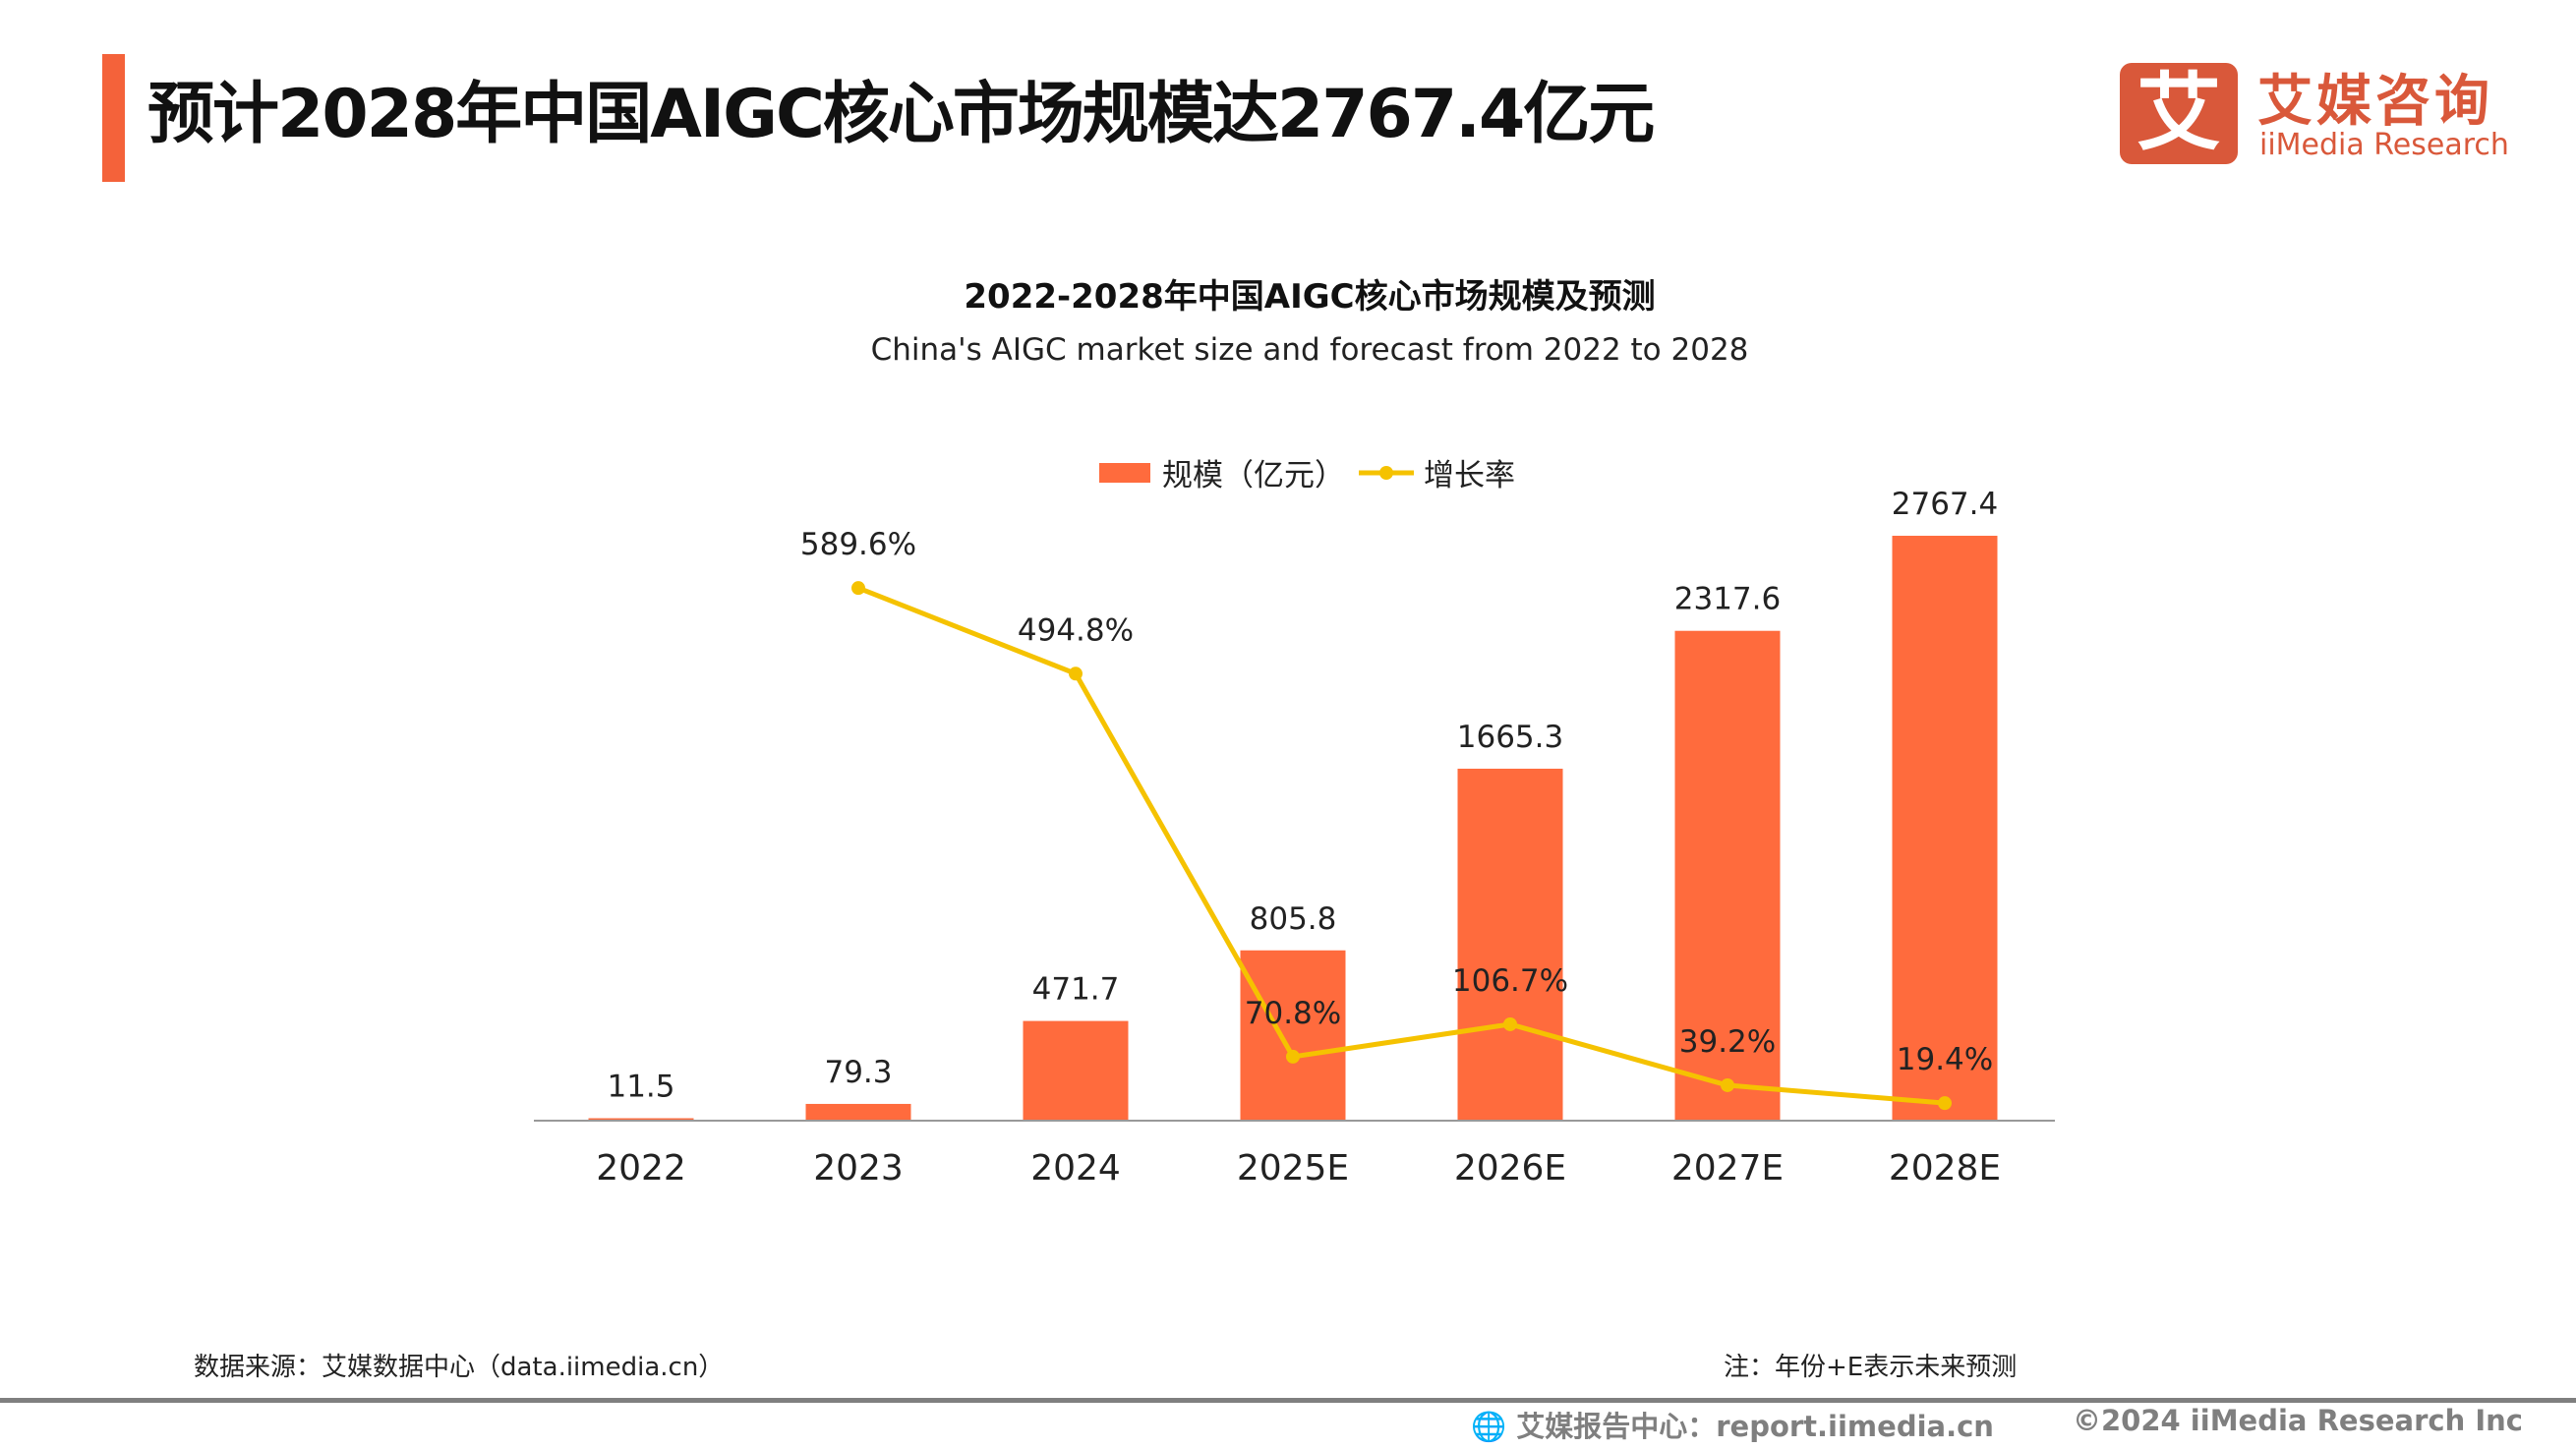 Image resolution: width=2576 pixels, height=1449 pixels. I want to click on x-tick-label: 2023, so click(858, 1168).